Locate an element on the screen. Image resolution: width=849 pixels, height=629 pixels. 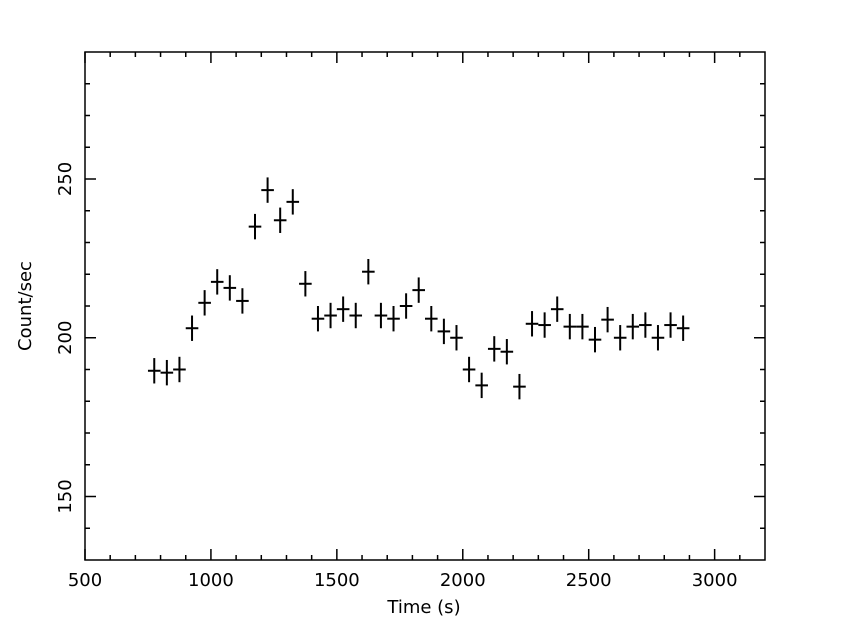
y-tick-label: 200 is located at coordinates (65, 338).